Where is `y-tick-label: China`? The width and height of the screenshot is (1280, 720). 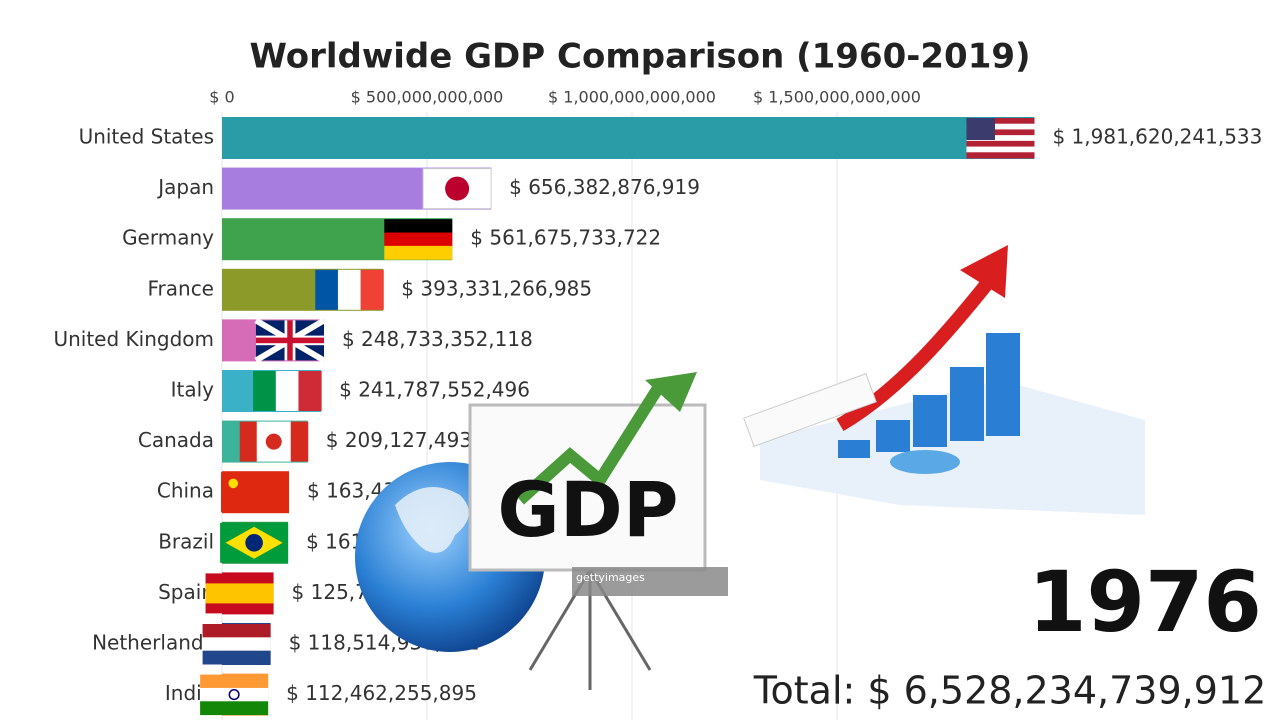 y-tick-label: China is located at coordinates (185, 491).